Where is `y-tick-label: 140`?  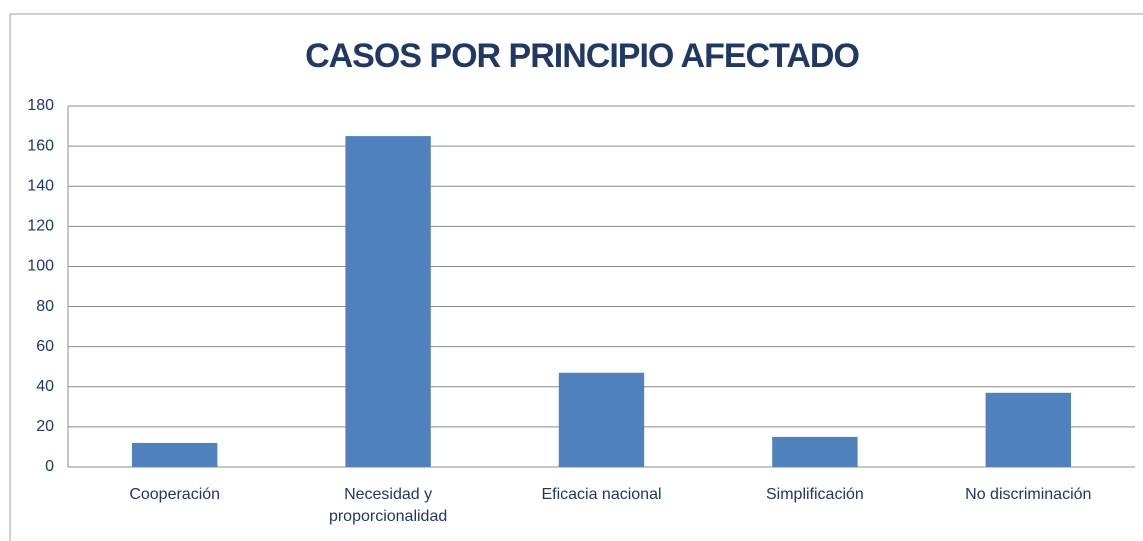 y-tick-label: 140 is located at coordinates (40, 185).